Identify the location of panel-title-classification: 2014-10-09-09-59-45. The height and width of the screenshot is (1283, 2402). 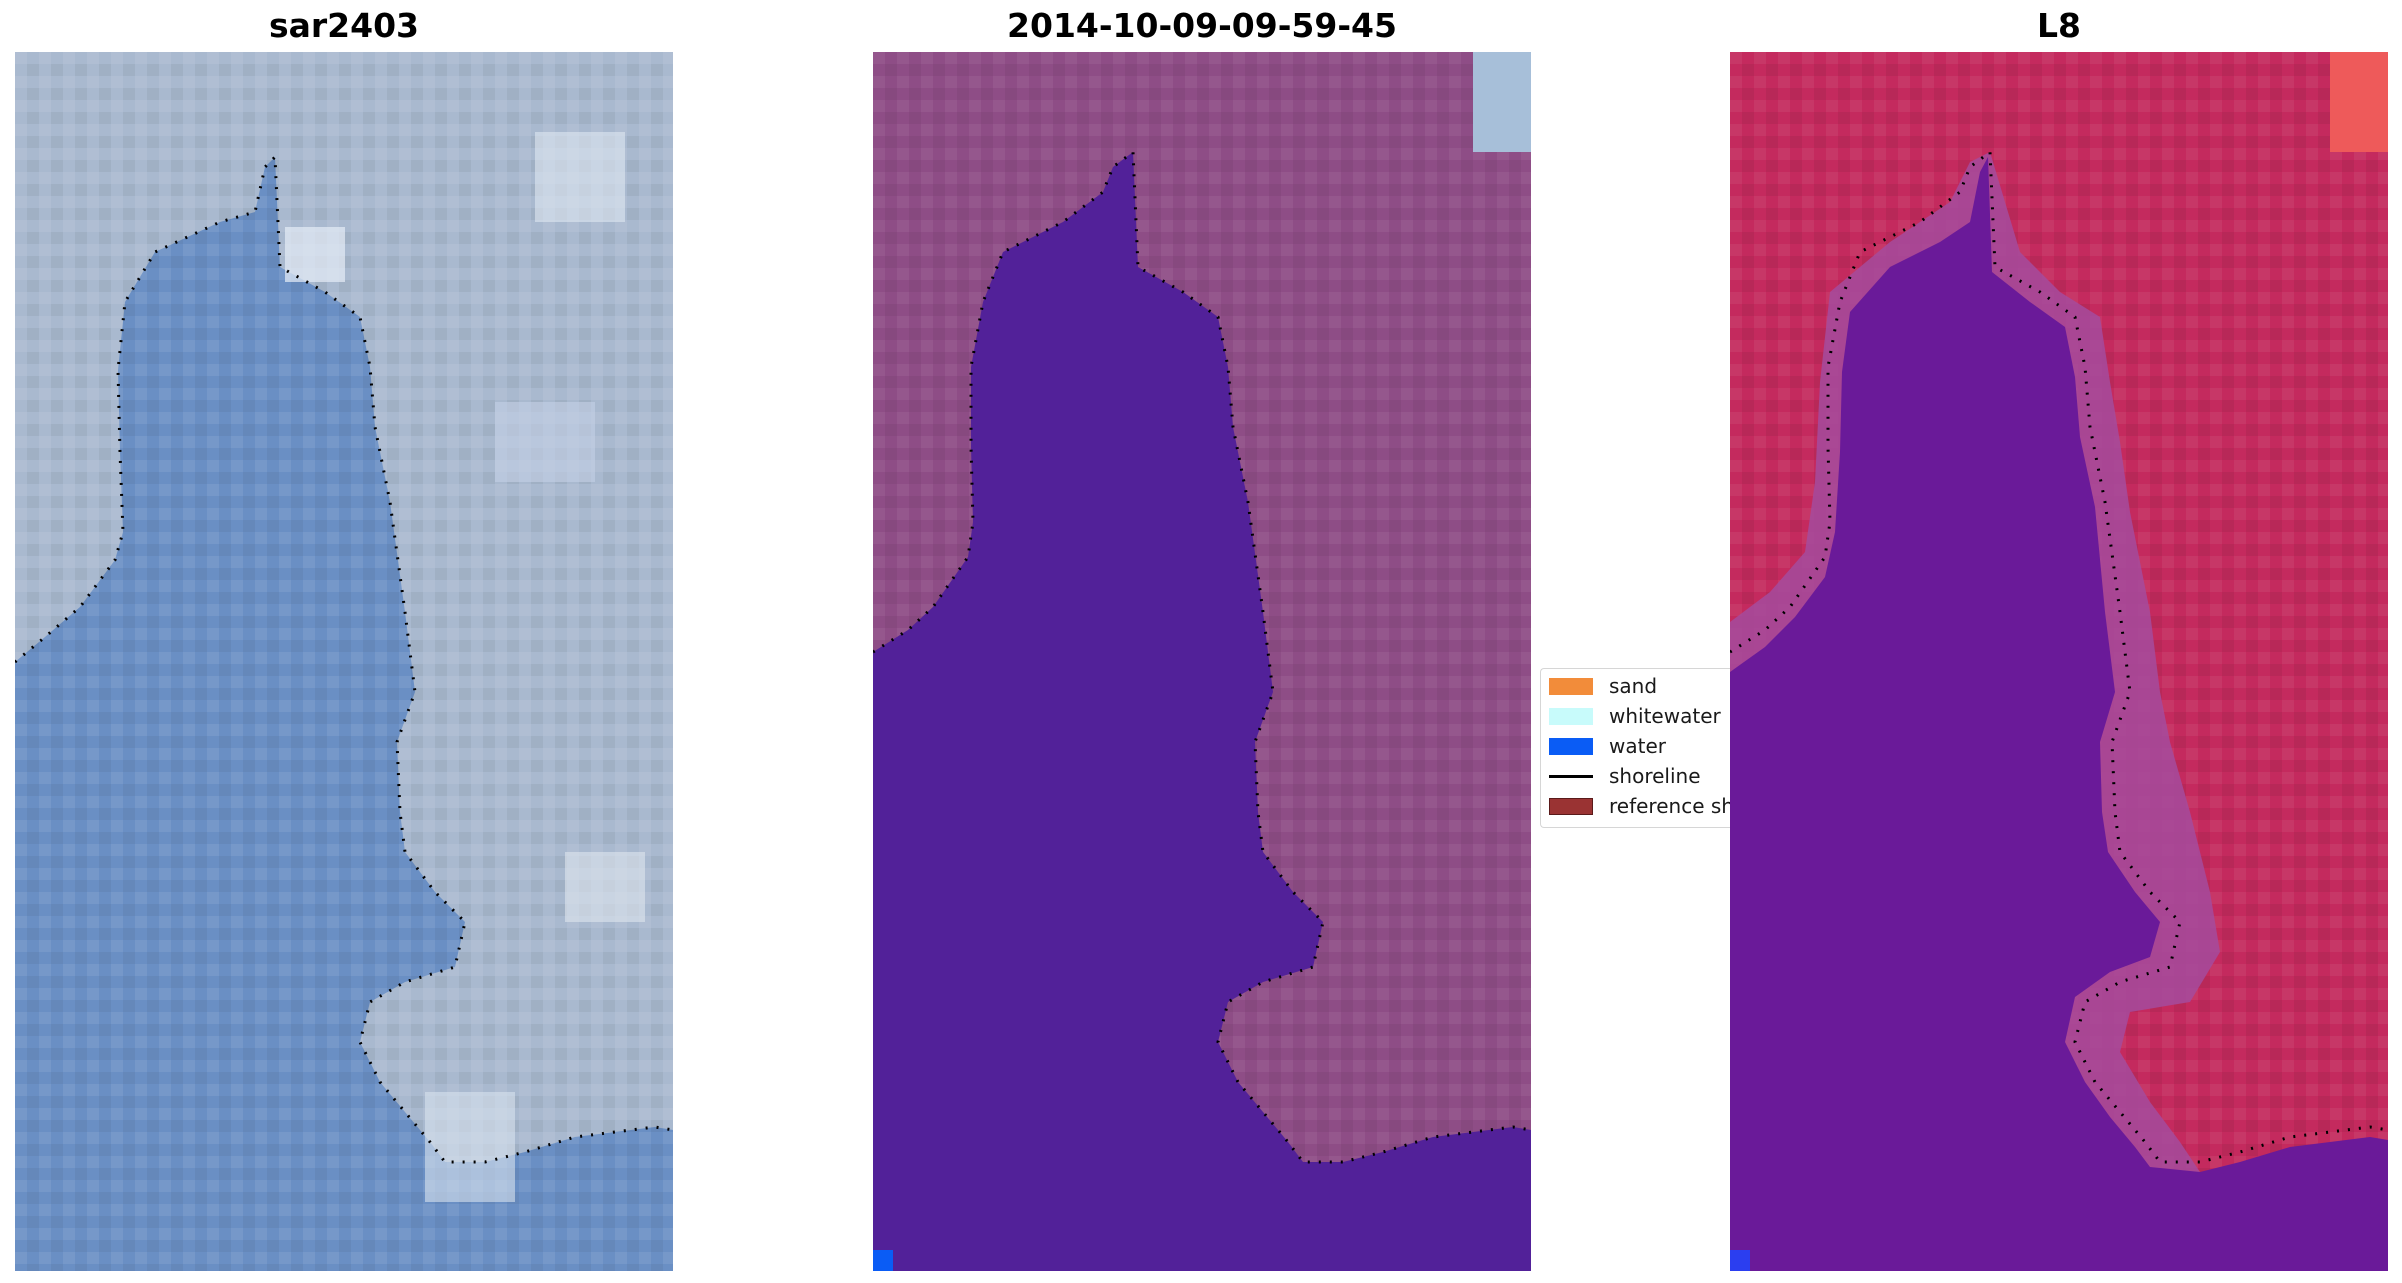
(1202, 25).